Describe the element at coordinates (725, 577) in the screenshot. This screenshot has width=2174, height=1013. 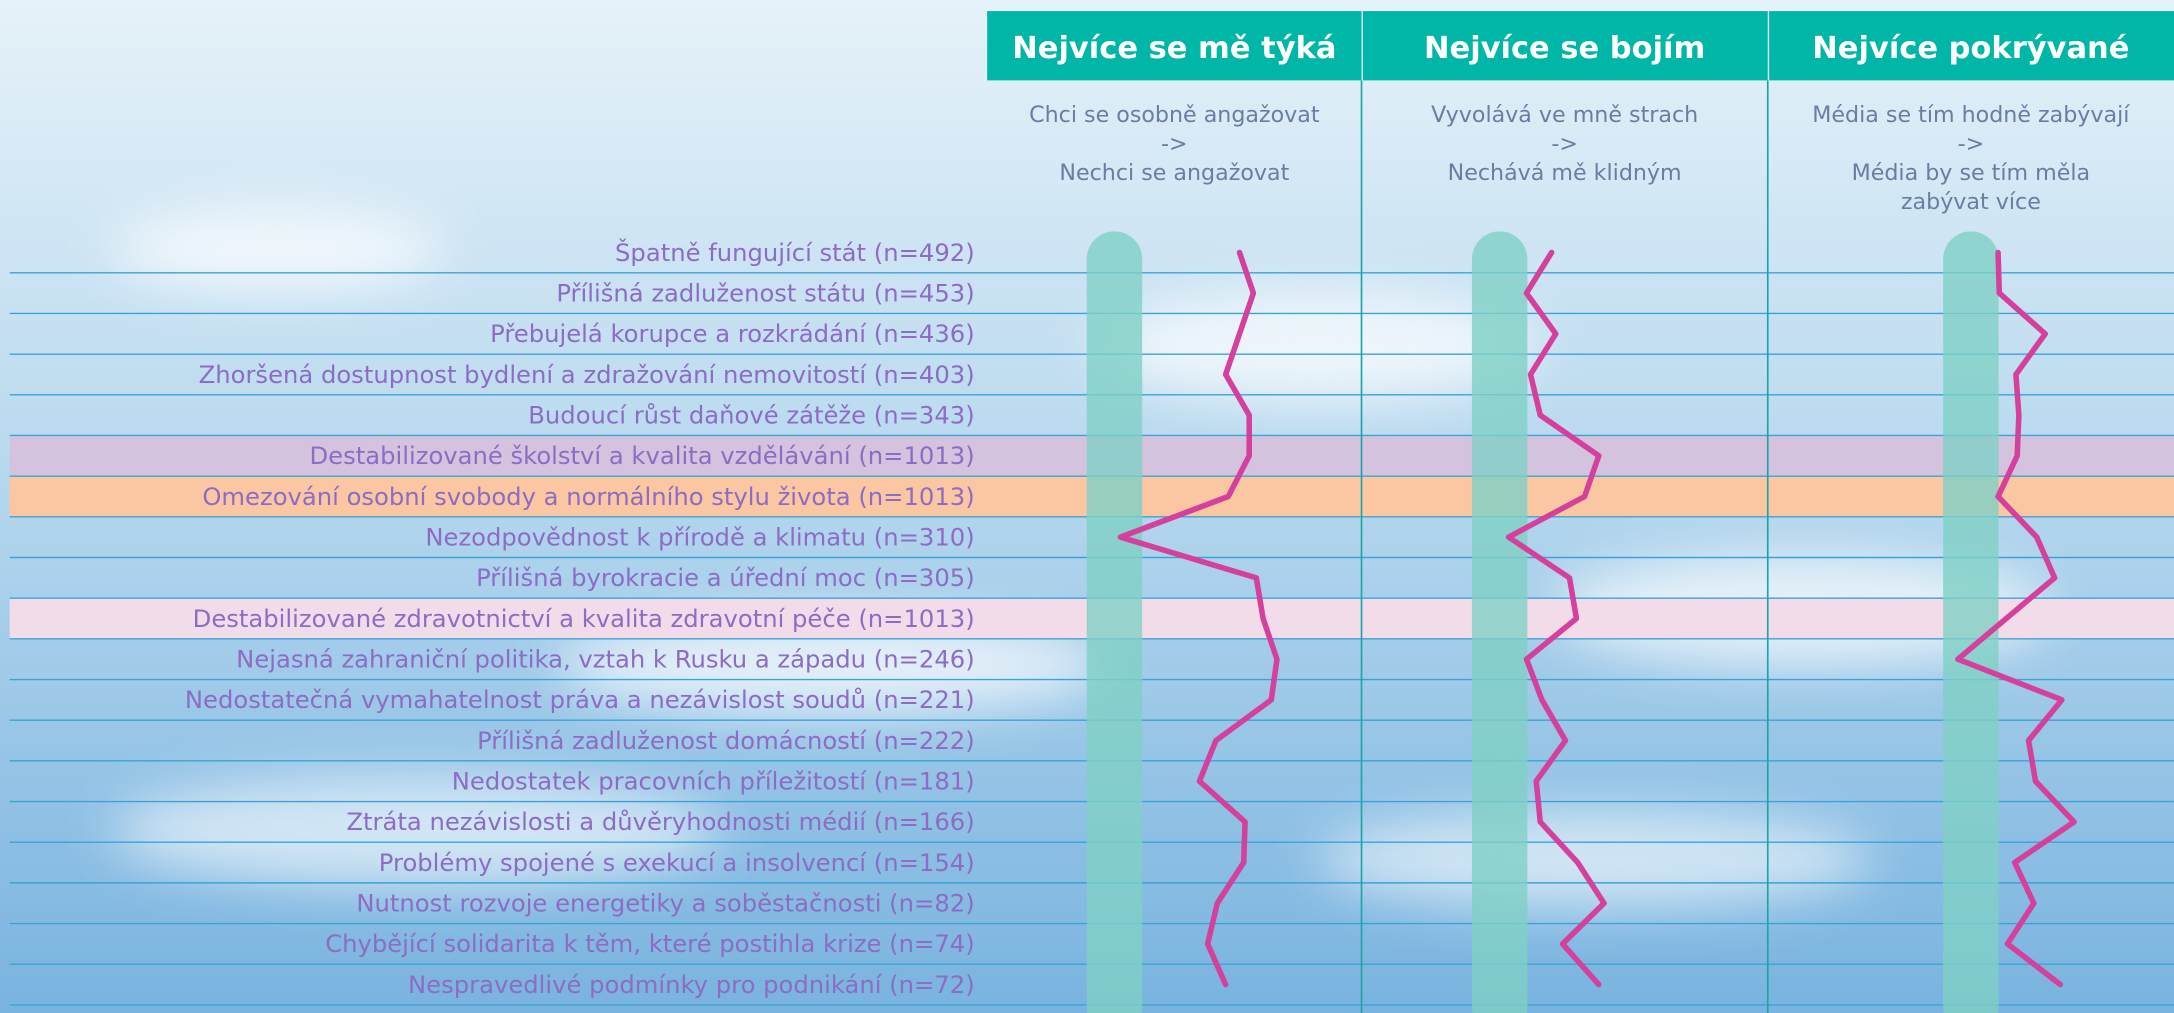
I see `row-label: Přílišná byrokracie a úřední moc (n=305)` at that location.